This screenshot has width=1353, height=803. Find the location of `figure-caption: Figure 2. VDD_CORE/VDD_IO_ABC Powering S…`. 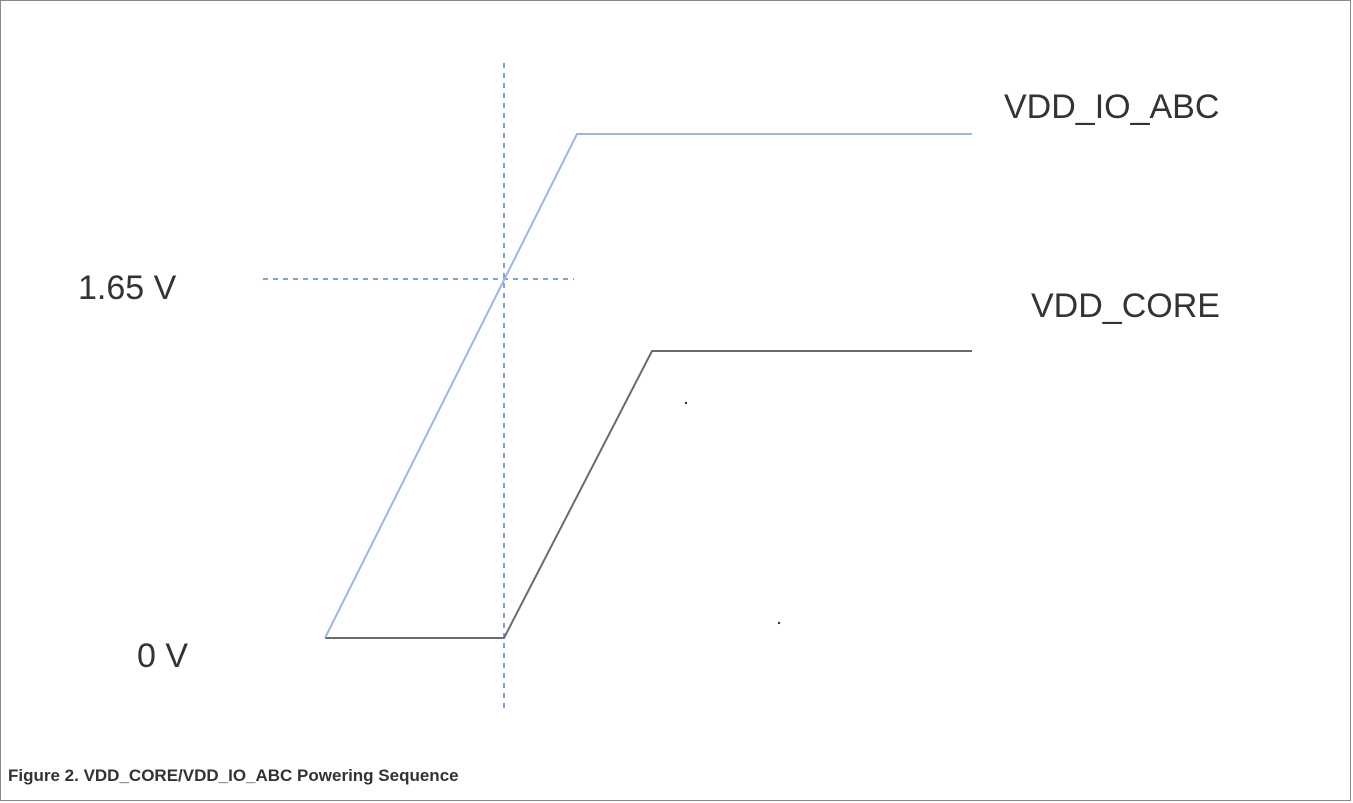

figure-caption: Figure 2. VDD_CORE/VDD_IO_ABC Powering S… is located at coordinates (233, 775).